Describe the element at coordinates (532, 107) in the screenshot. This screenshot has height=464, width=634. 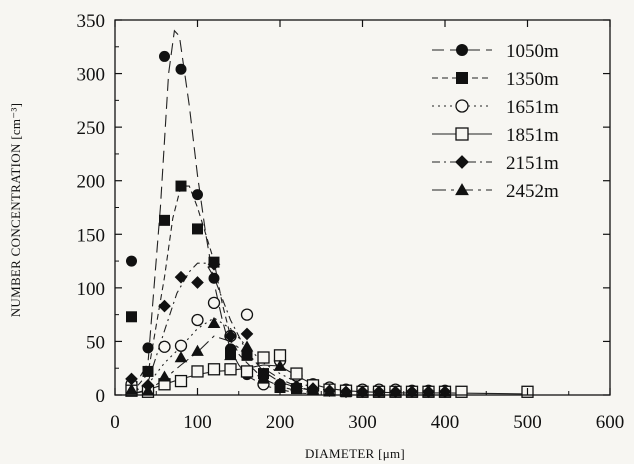
I see `legend-label-1651m: 1651m` at that location.